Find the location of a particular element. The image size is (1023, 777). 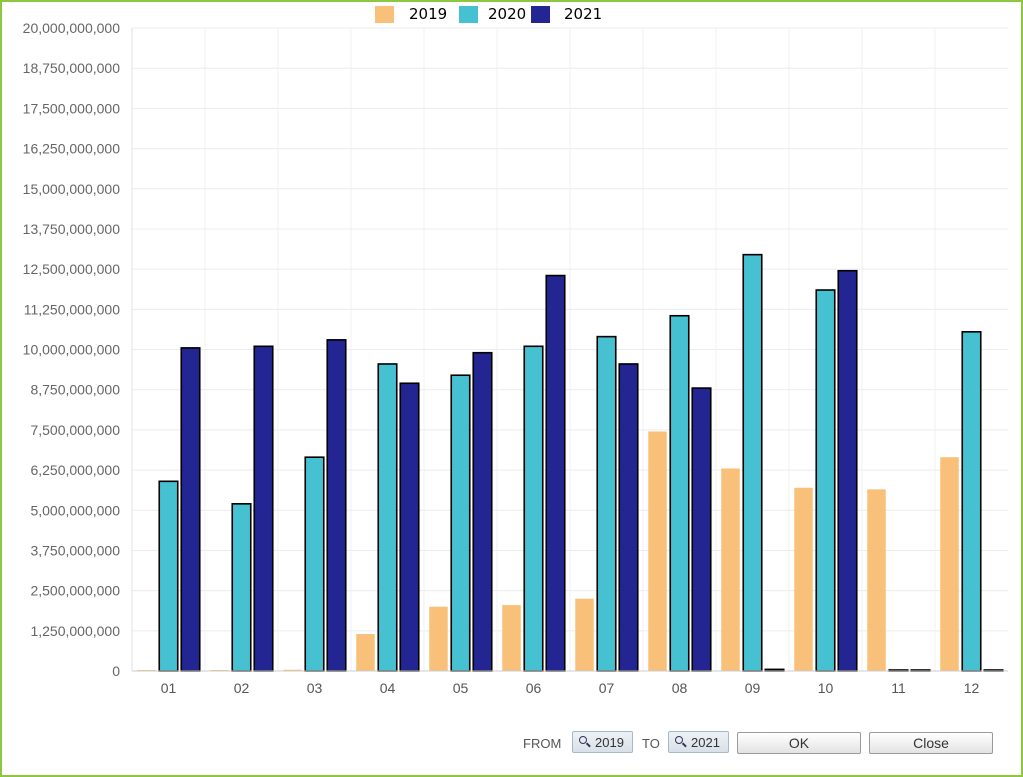

x-tick-label: 03 is located at coordinates (315, 688).